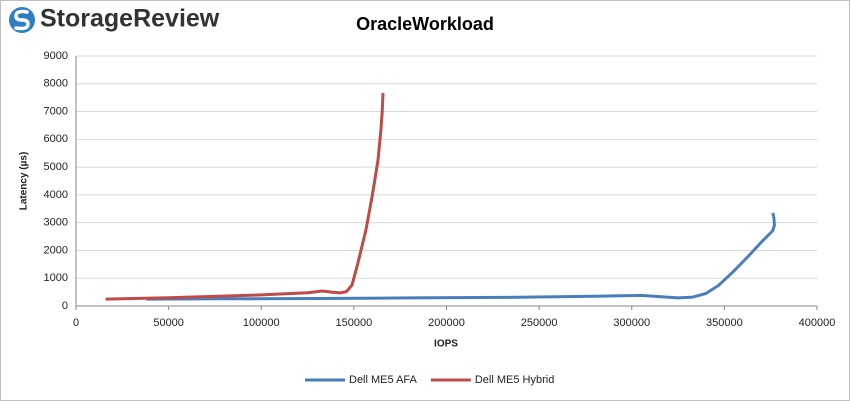 The height and width of the screenshot is (401, 850). What do you see at coordinates (724, 323) in the screenshot?
I see `x-tick-label: 350000` at bounding box center [724, 323].